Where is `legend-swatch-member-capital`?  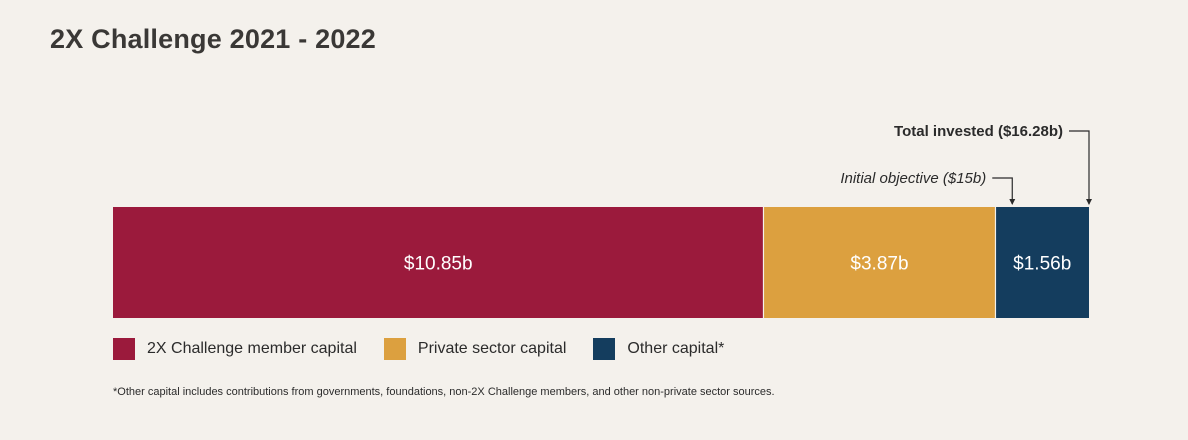
legend-swatch-member-capital is located at coordinates (124, 349).